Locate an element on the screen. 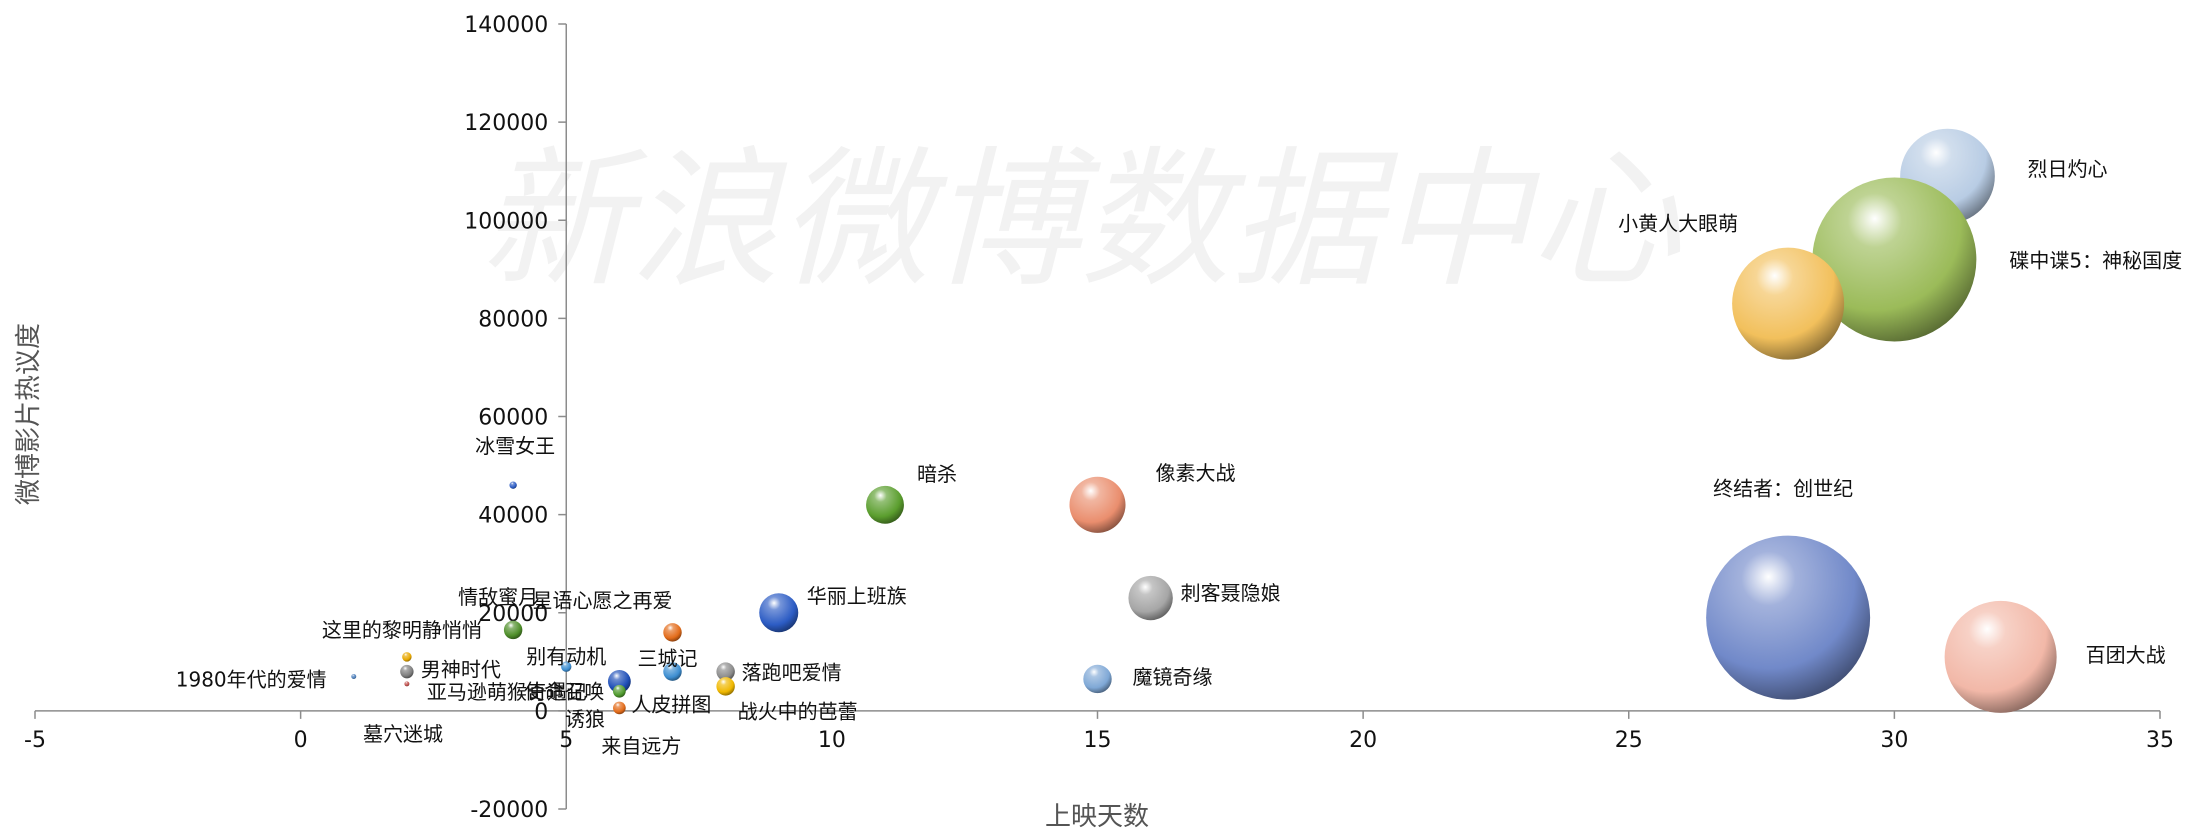  bubble-label: 华丽上班族 is located at coordinates (857, 596).